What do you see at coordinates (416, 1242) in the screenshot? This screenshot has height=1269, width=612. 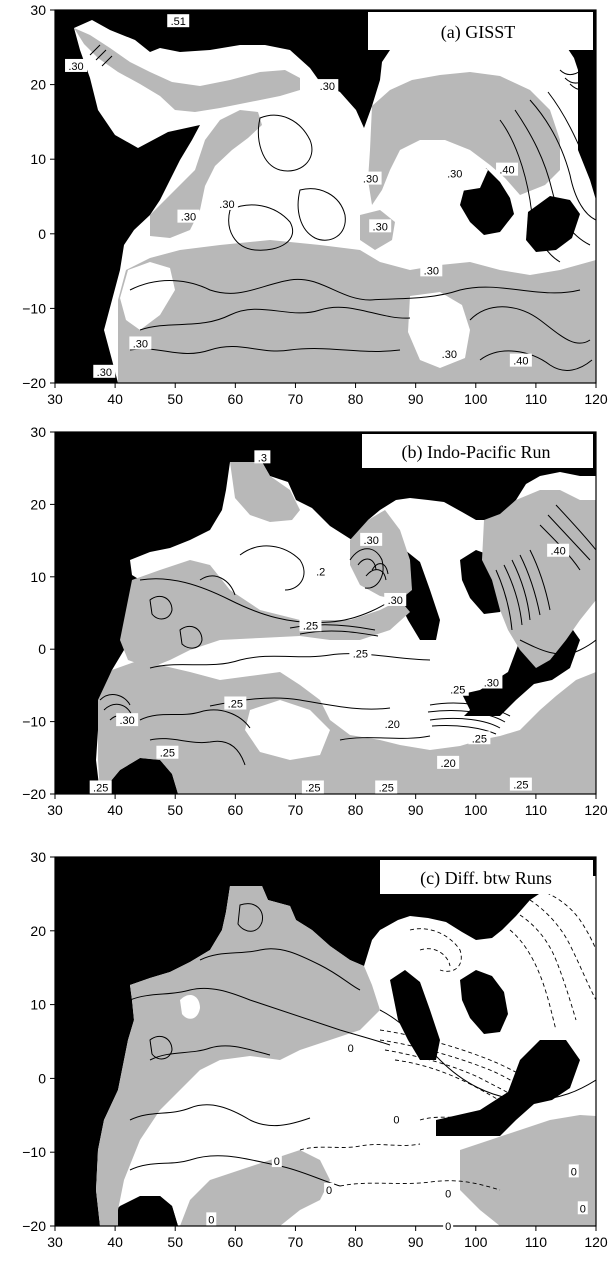 I see `x-tick-label: 90` at bounding box center [416, 1242].